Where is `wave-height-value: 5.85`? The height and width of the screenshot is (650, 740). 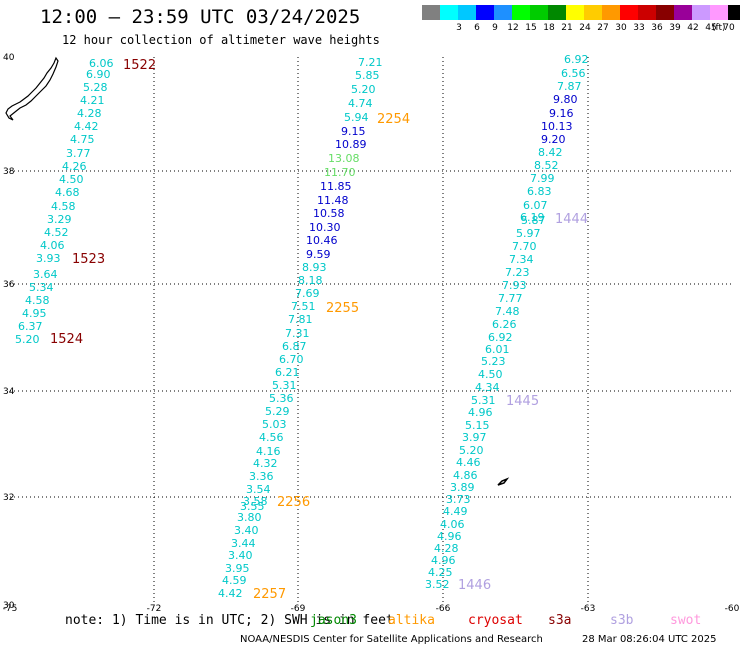
wave-height-value: 5.85 is located at coordinates (367, 75).